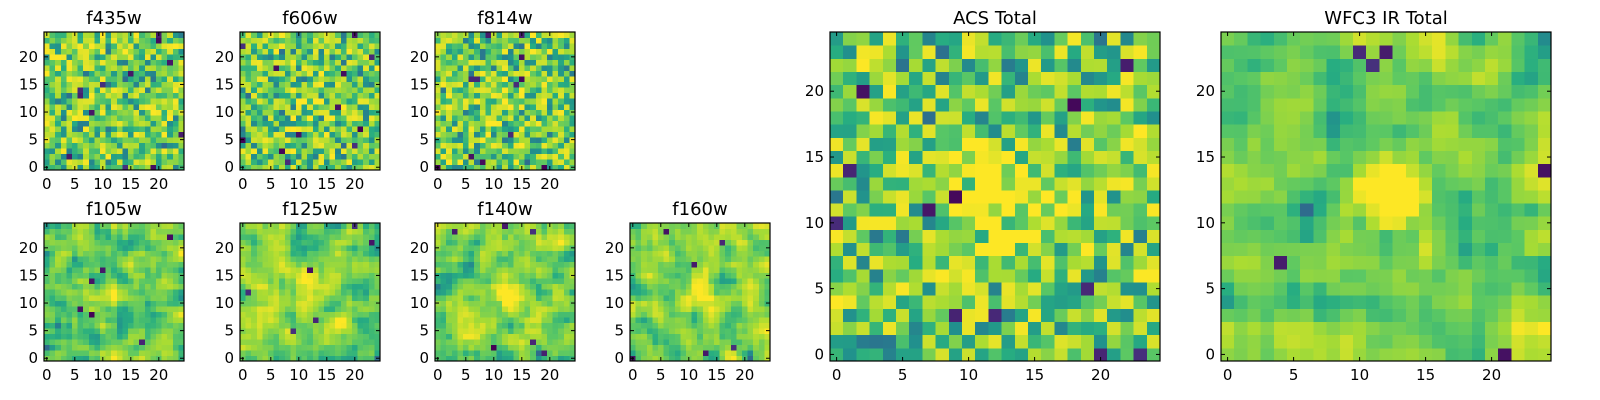  What do you see at coordinates (326, 375) in the screenshot?
I see `x-tick-label: 15` at bounding box center [326, 375].